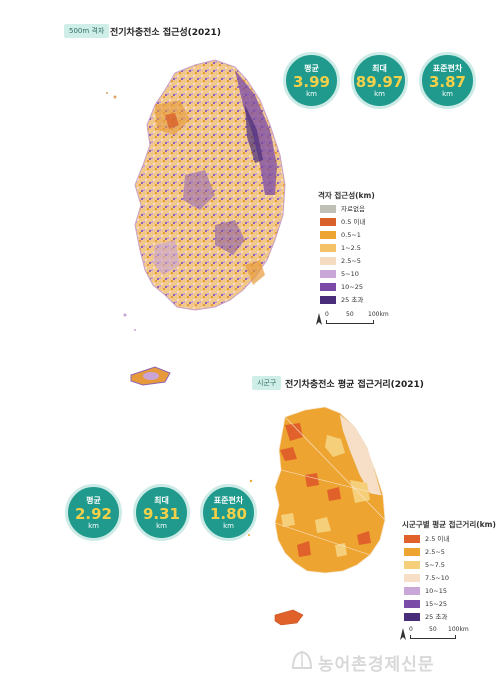 Image resolution: width=497 pixels, height=687 pixels. I want to click on map1-stat-stddev: 표준편차 3.87 km, so click(447, 80).